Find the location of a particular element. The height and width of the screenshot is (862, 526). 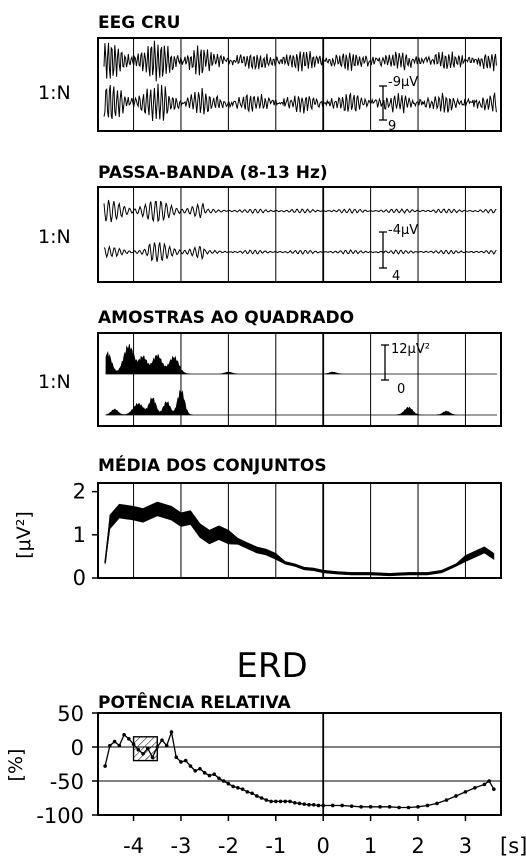

squared-title: AMOSTRAS AO QUADRADO is located at coordinates (226, 318).